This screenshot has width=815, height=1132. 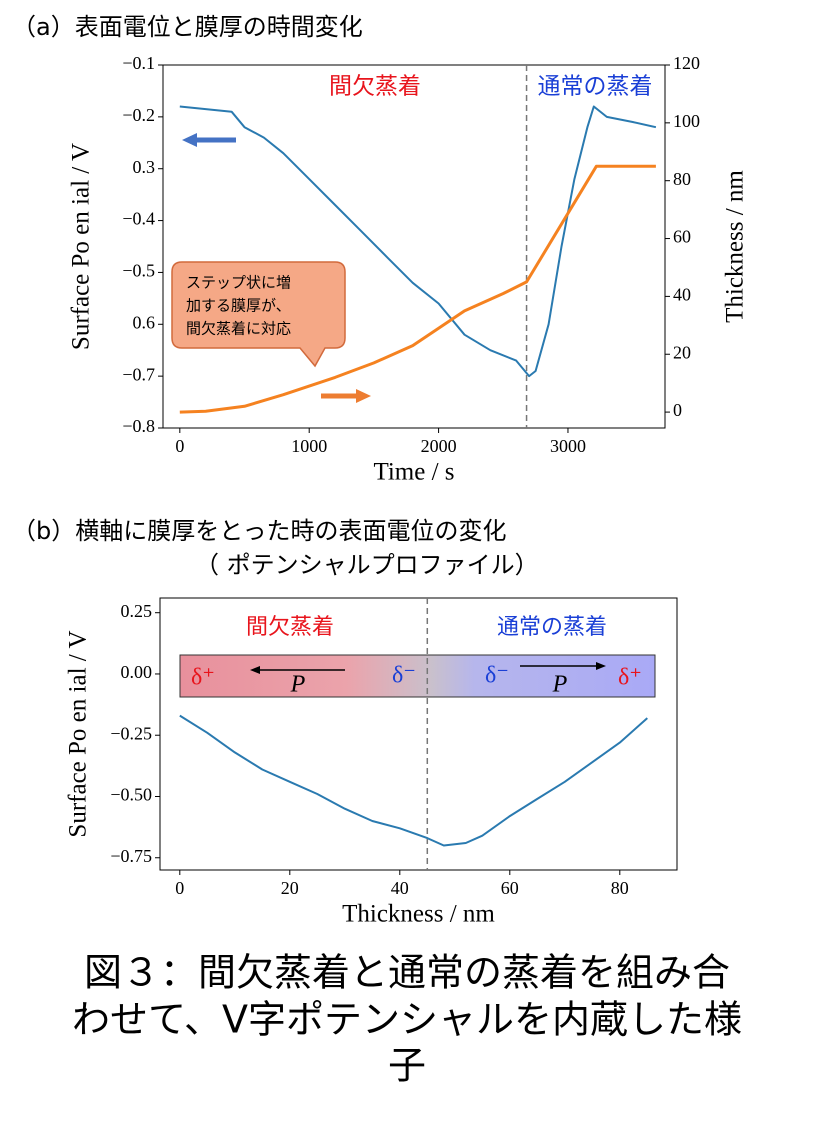 I want to click on y2-tick-label: 60, so click(x=682, y=237).